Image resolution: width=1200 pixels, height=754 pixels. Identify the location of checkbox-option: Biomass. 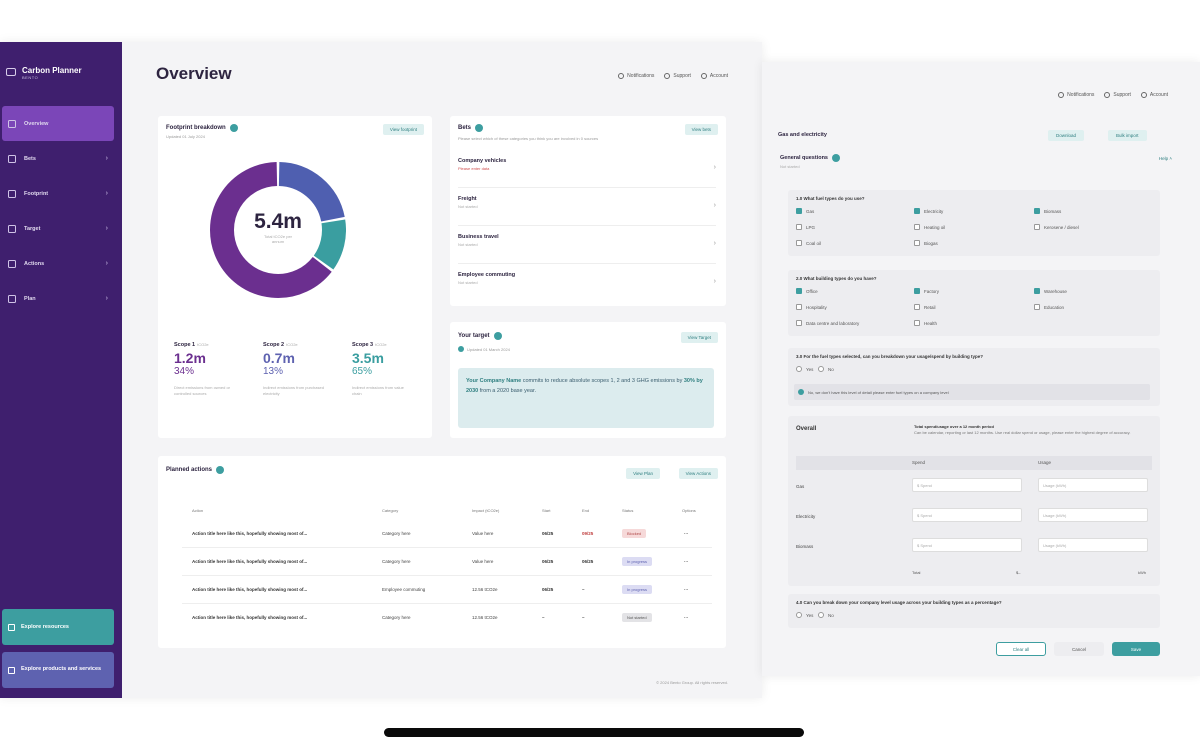
(1047, 211).